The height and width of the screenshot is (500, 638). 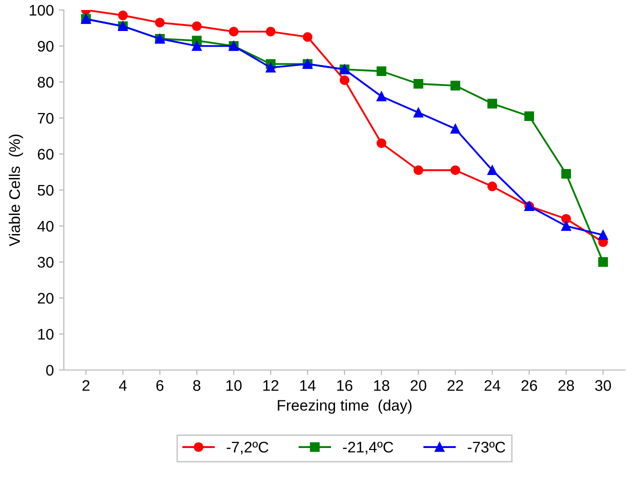 I want to click on x-tick-label: 30, so click(x=603, y=385).